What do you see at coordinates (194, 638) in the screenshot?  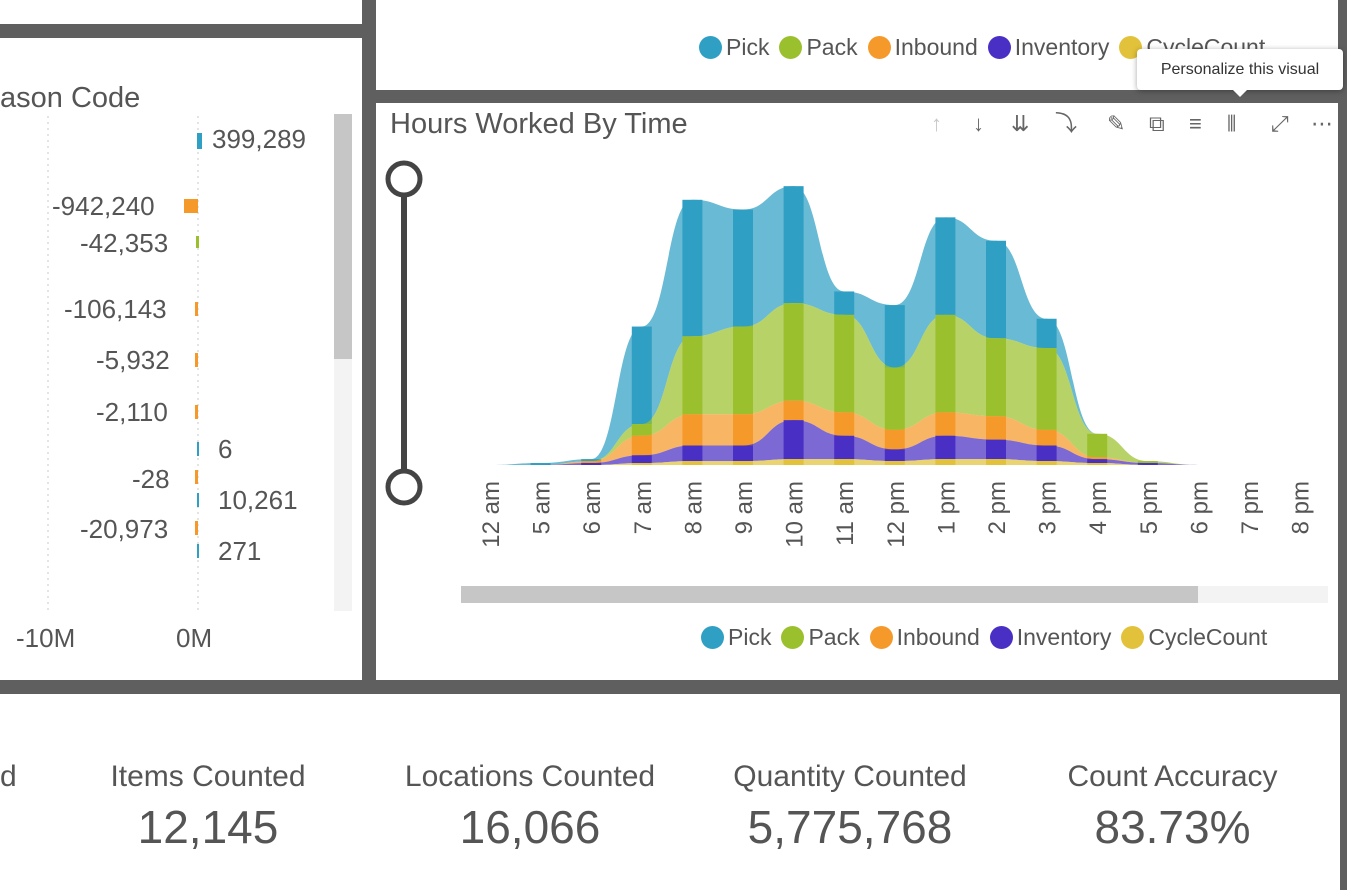 I see `axis-tick-label: 0M` at bounding box center [194, 638].